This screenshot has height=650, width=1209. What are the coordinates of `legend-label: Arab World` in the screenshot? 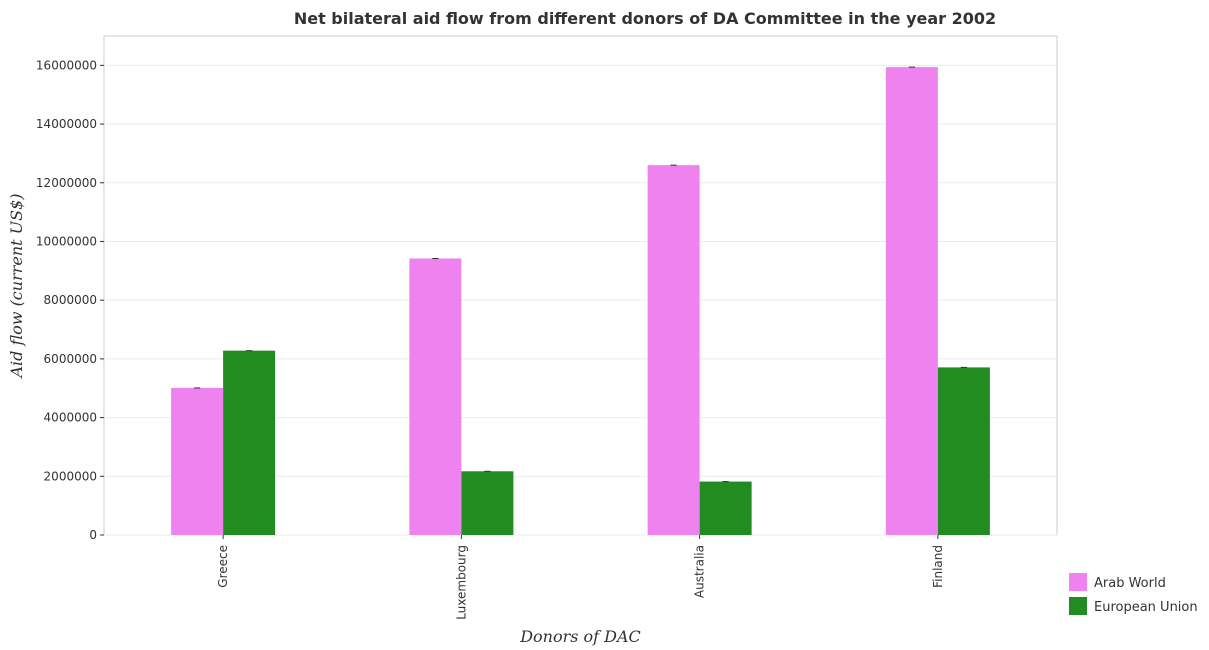 It's located at (1130, 583).